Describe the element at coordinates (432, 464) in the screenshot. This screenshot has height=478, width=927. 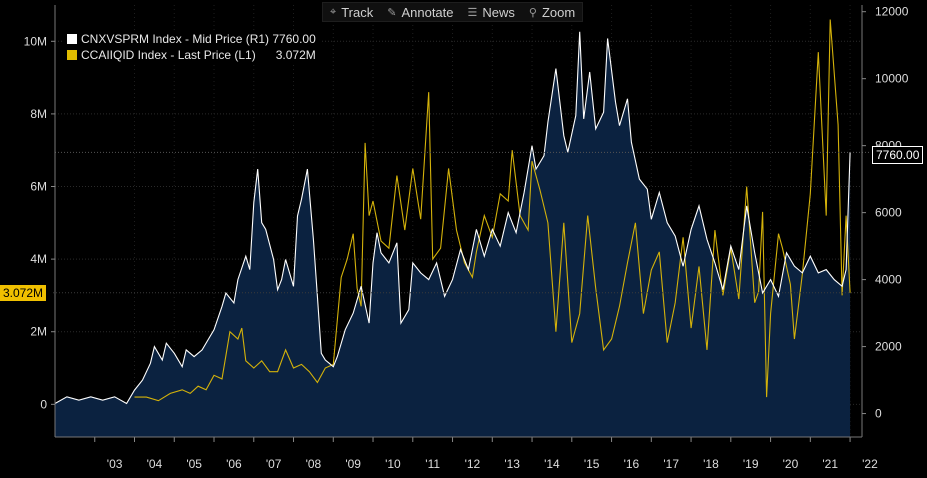
I see `x-tick-label: '11` at that location.